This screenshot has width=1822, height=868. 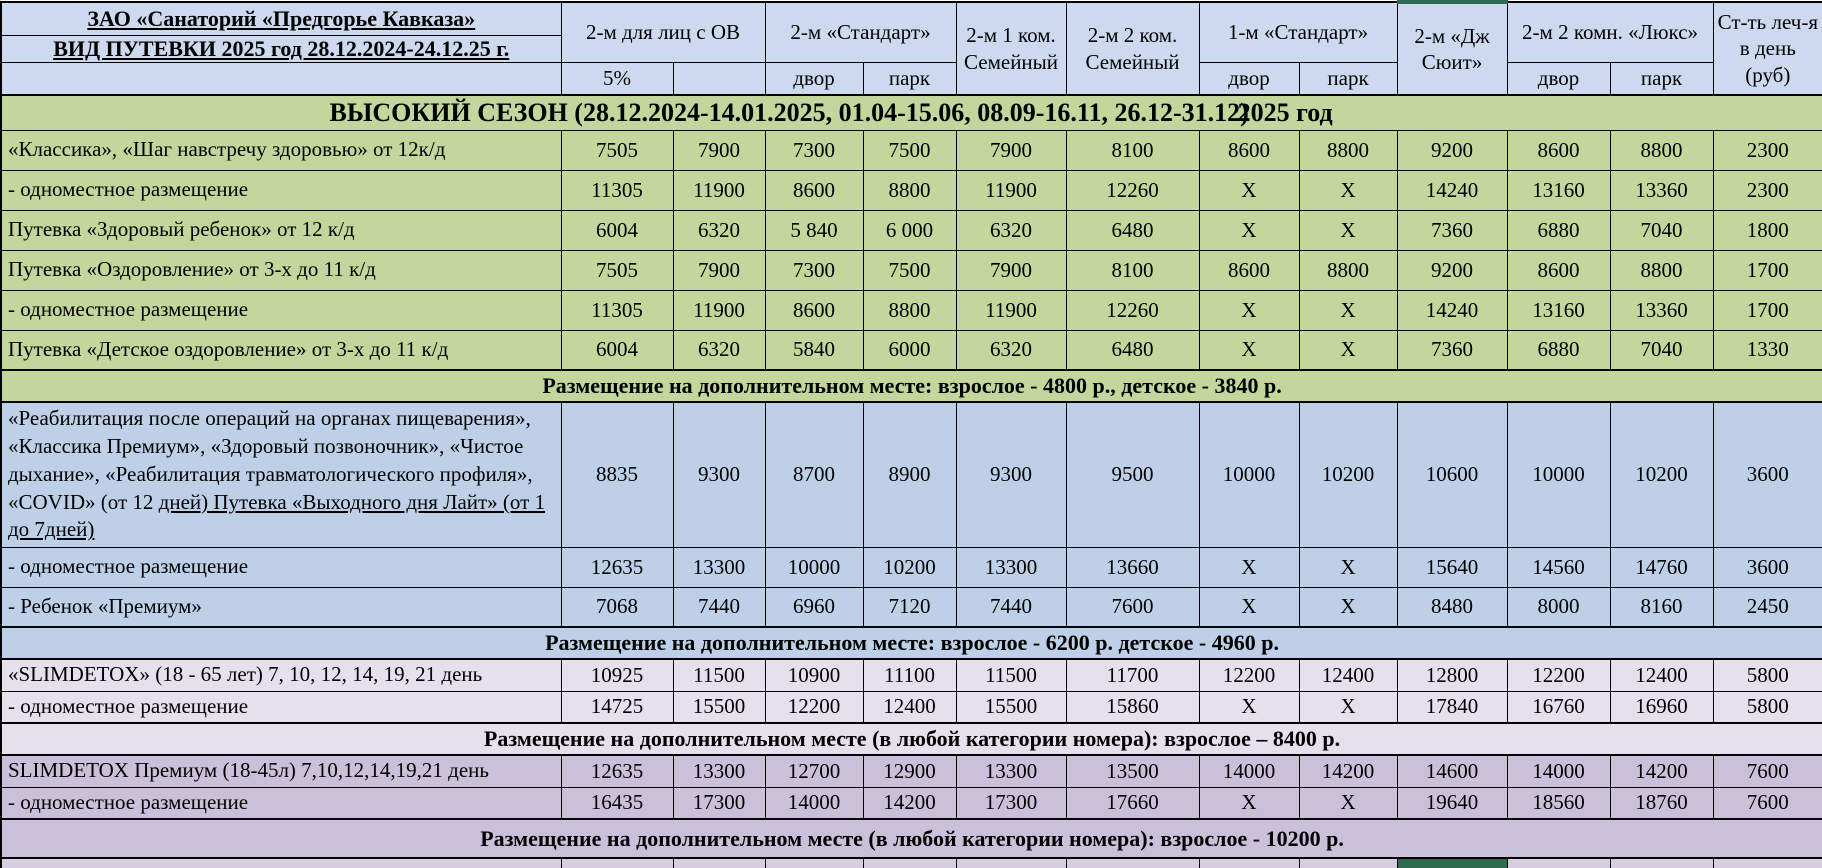 What do you see at coordinates (1558, 607) in the screenshot?
I see `price-cell: 8000` at bounding box center [1558, 607].